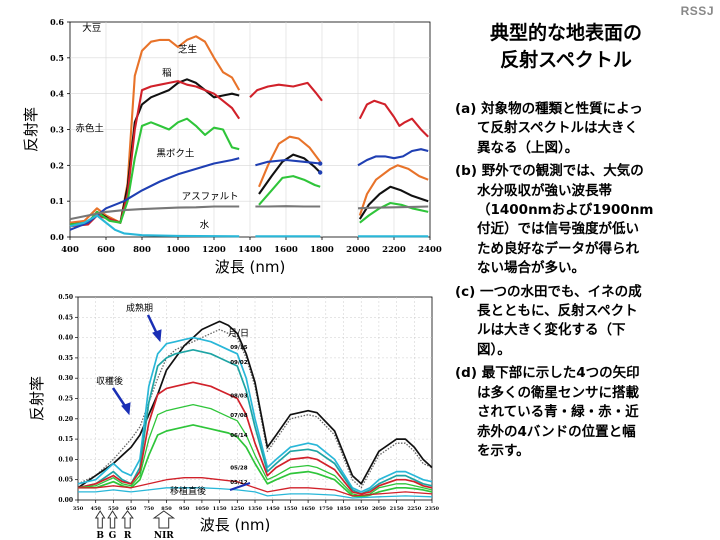  What do you see at coordinates (65, 500) in the screenshot?
I see `bottom-y-tick-label: 0.00` at bounding box center [65, 500].